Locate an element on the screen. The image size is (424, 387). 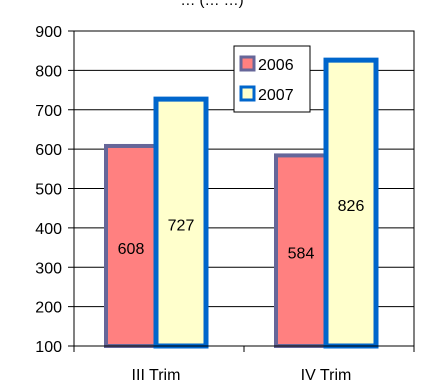
y-tick-label: 200 is located at coordinates (48, 308).